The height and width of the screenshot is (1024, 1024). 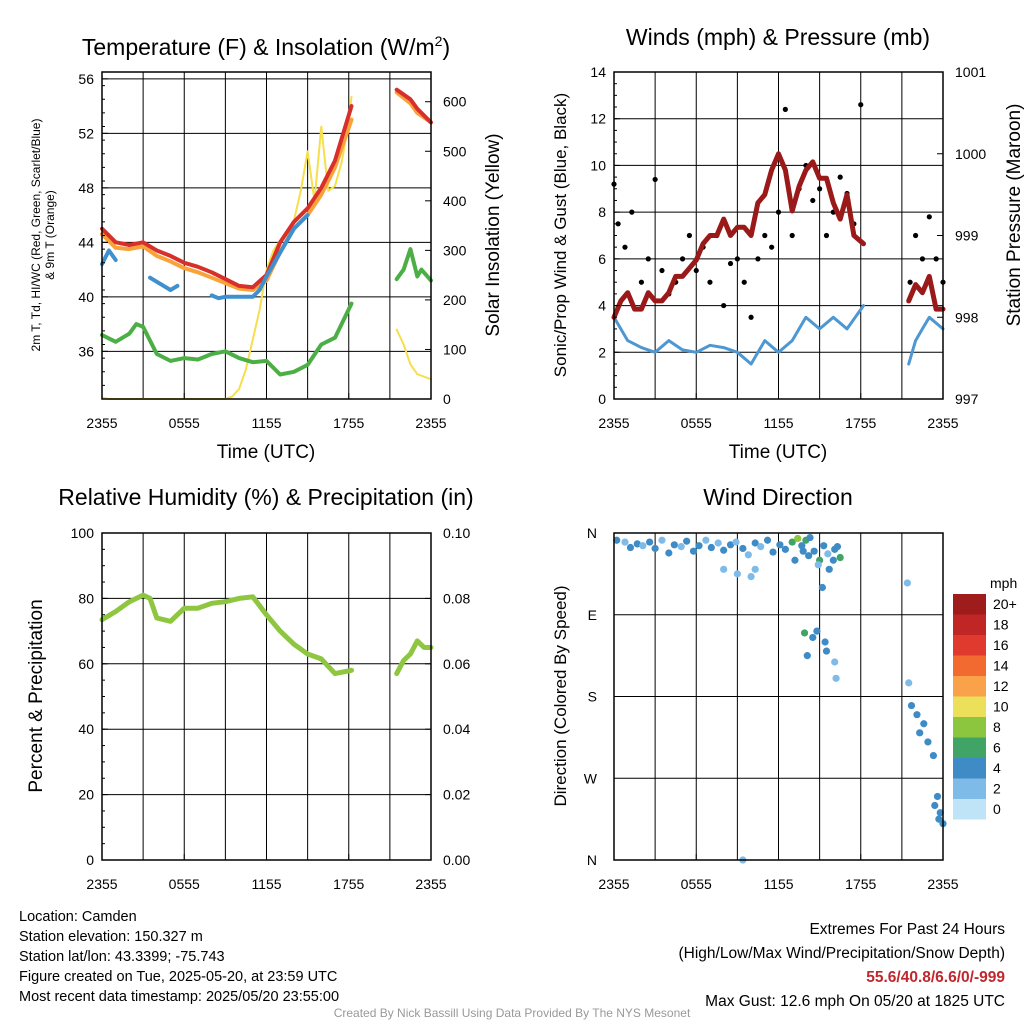 What do you see at coordinates (109, 257) in the screenshot?
I see `hi-wc-line` at bounding box center [109, 257].